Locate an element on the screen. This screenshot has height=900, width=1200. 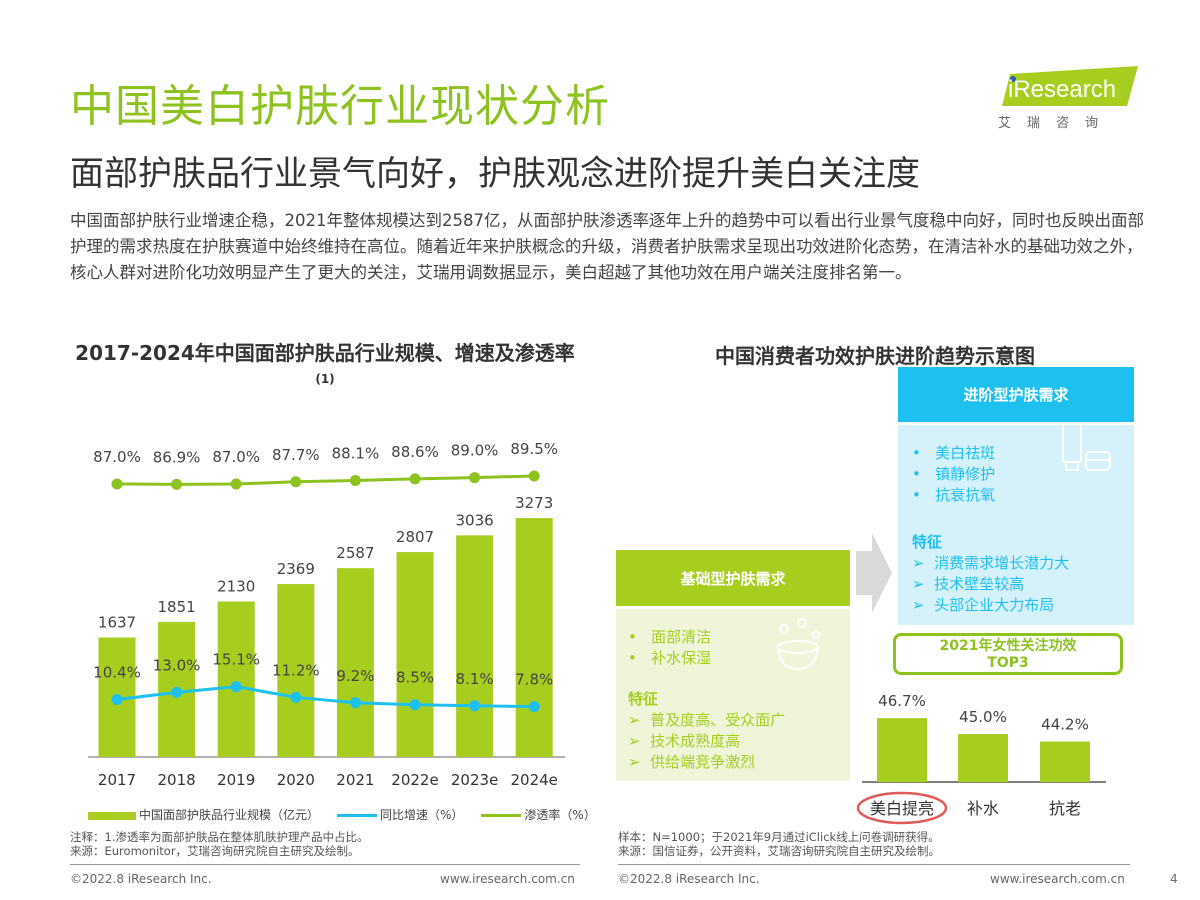
washbasin-bubbles-icon is located at coordinates (798, 644).